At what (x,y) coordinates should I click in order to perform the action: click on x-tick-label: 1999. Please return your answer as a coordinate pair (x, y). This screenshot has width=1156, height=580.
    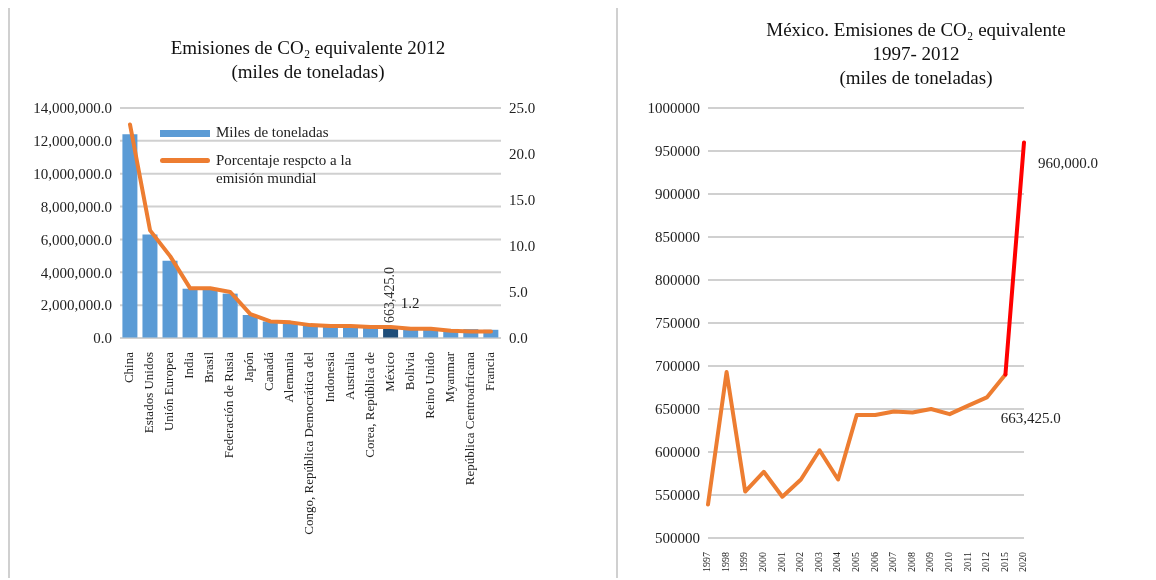
    Looking at the image, I should click on (744, 562).